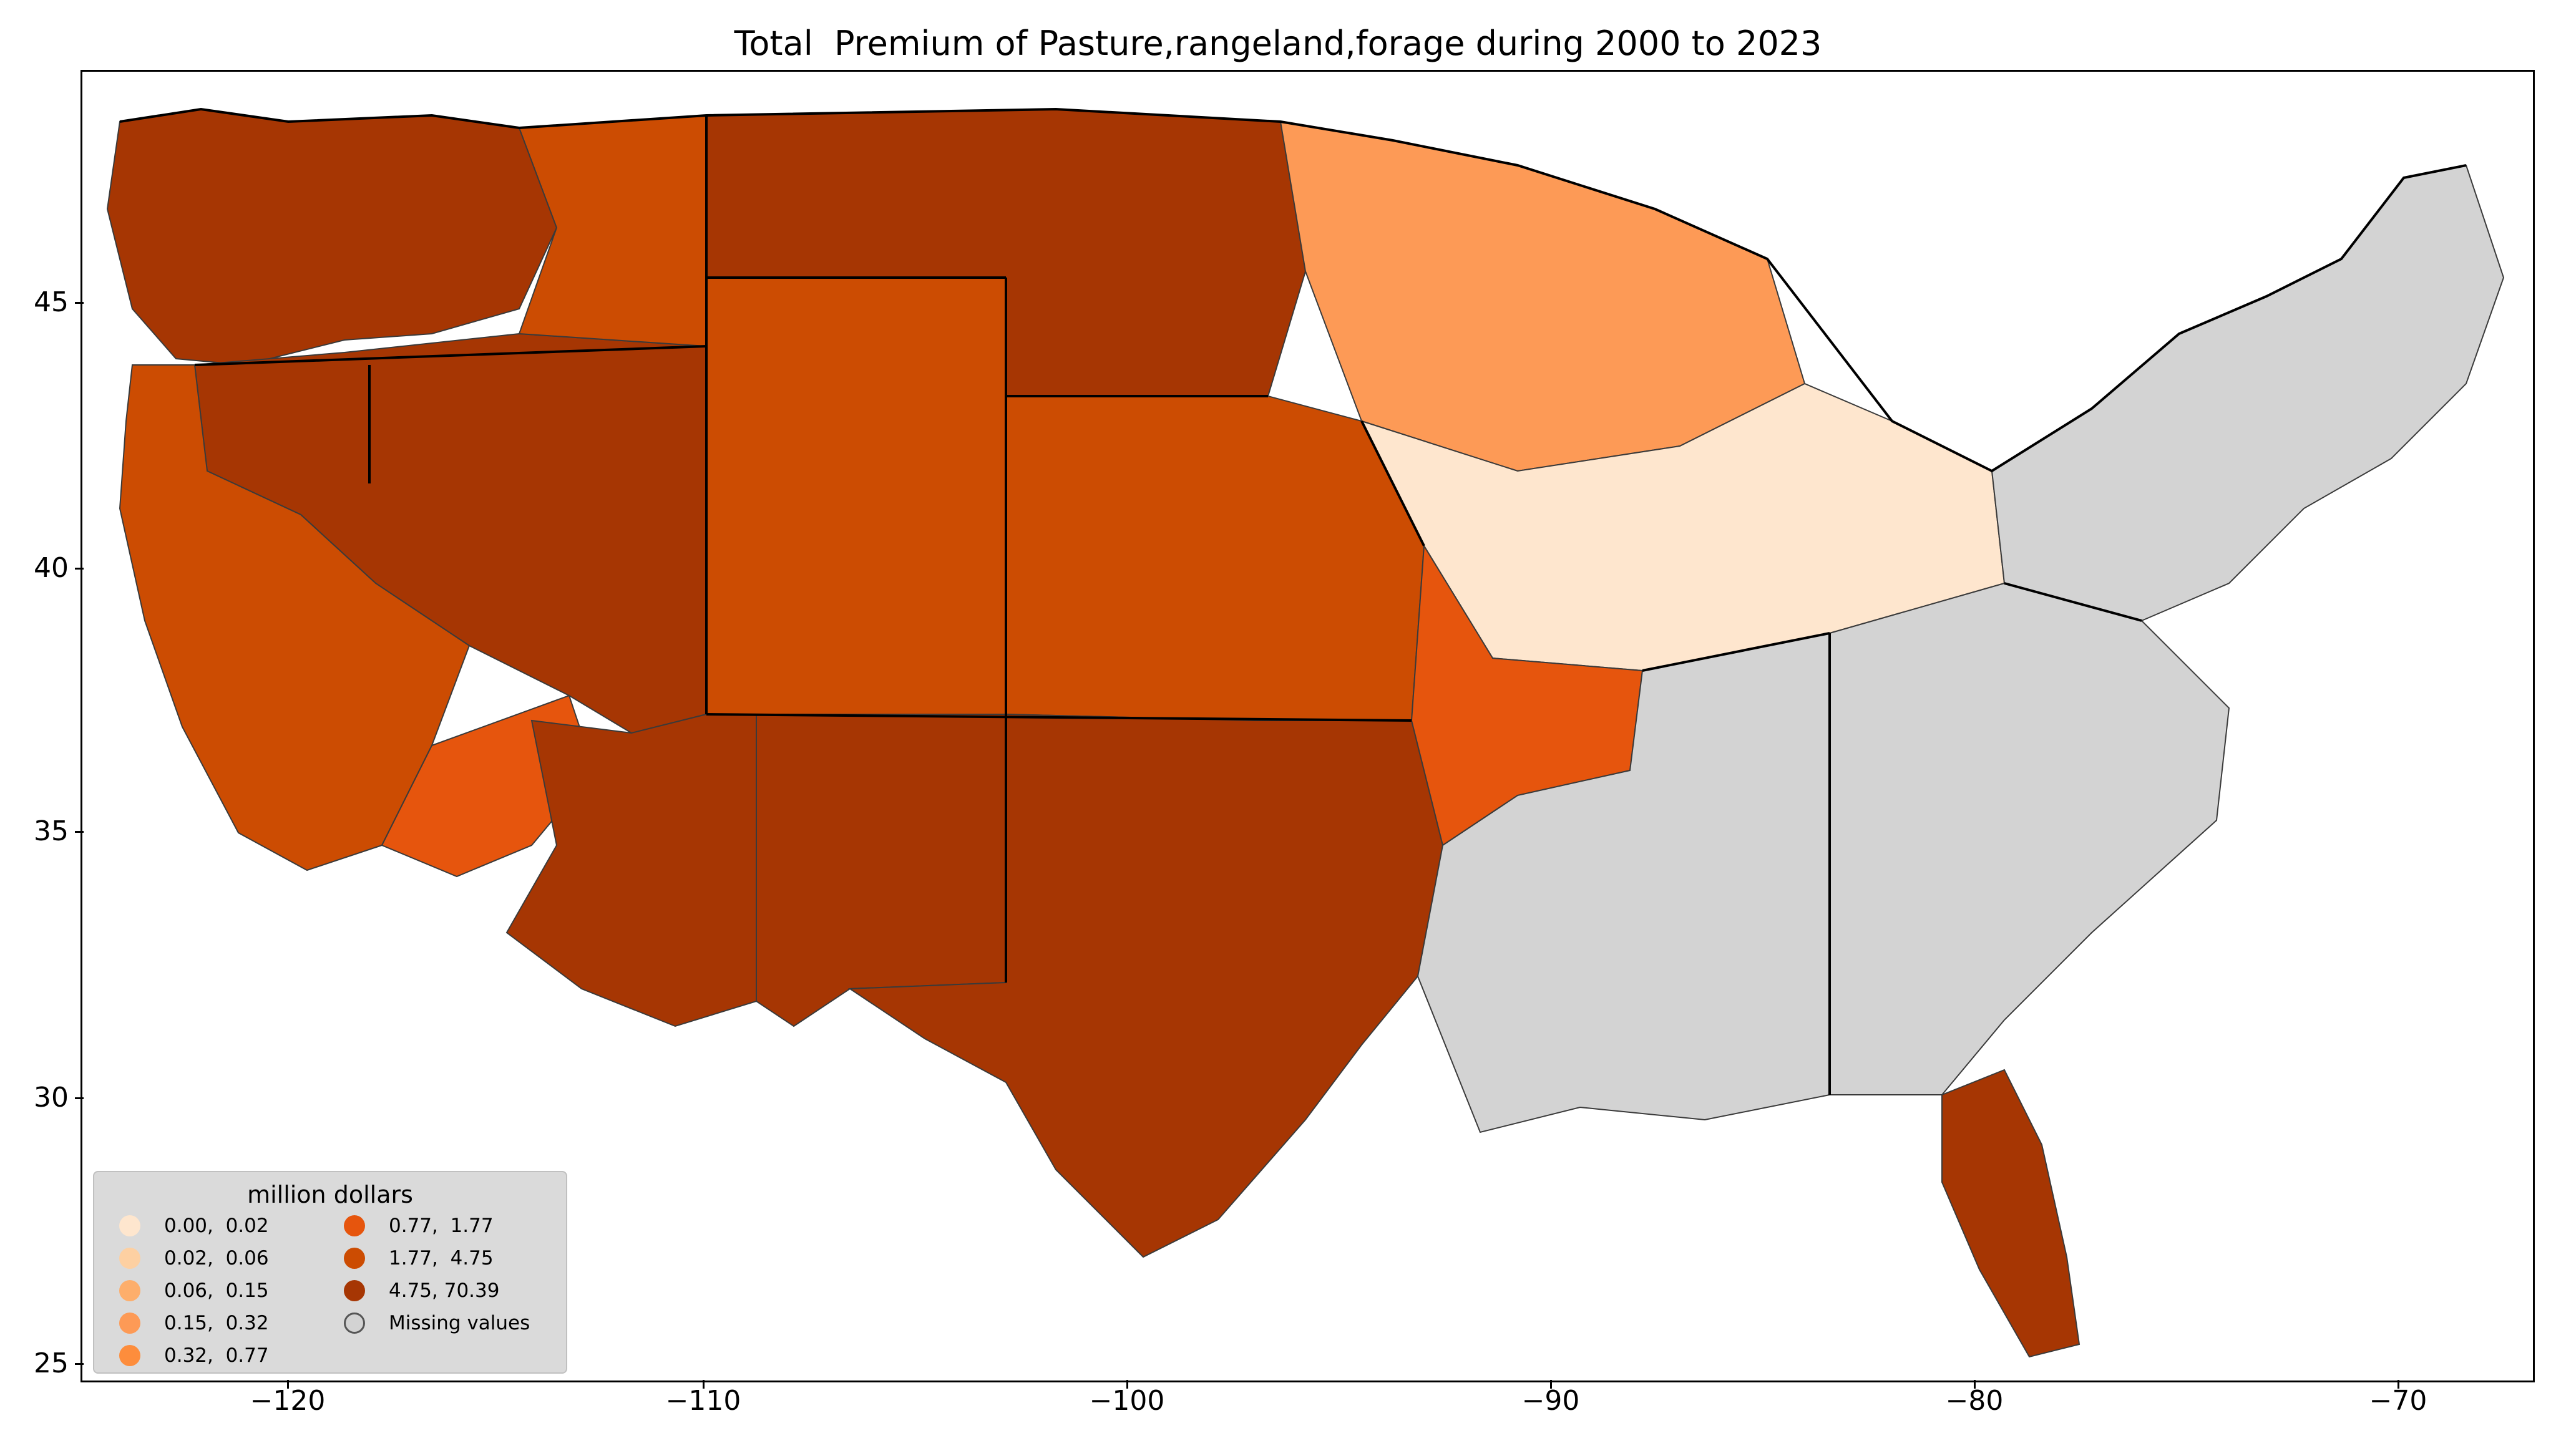 The image size is (2556, 1456). What do you see at coordinates (631, 871) in the screenshot?
I see `region-arizona` at bounding box center [631, 871].